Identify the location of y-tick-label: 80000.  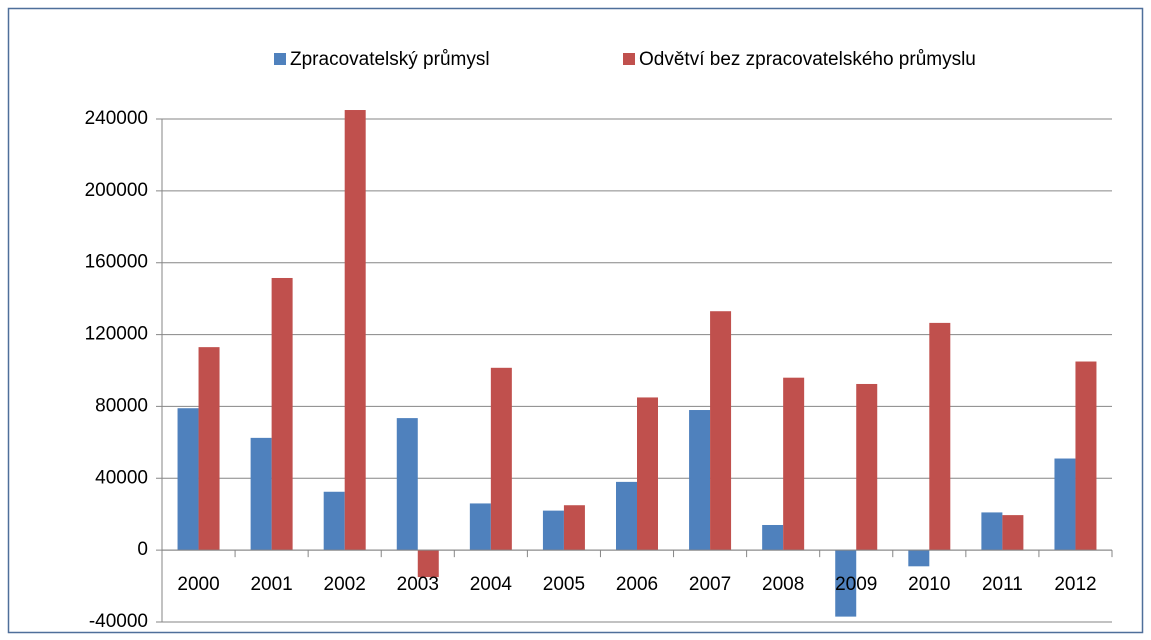
(121, 405).